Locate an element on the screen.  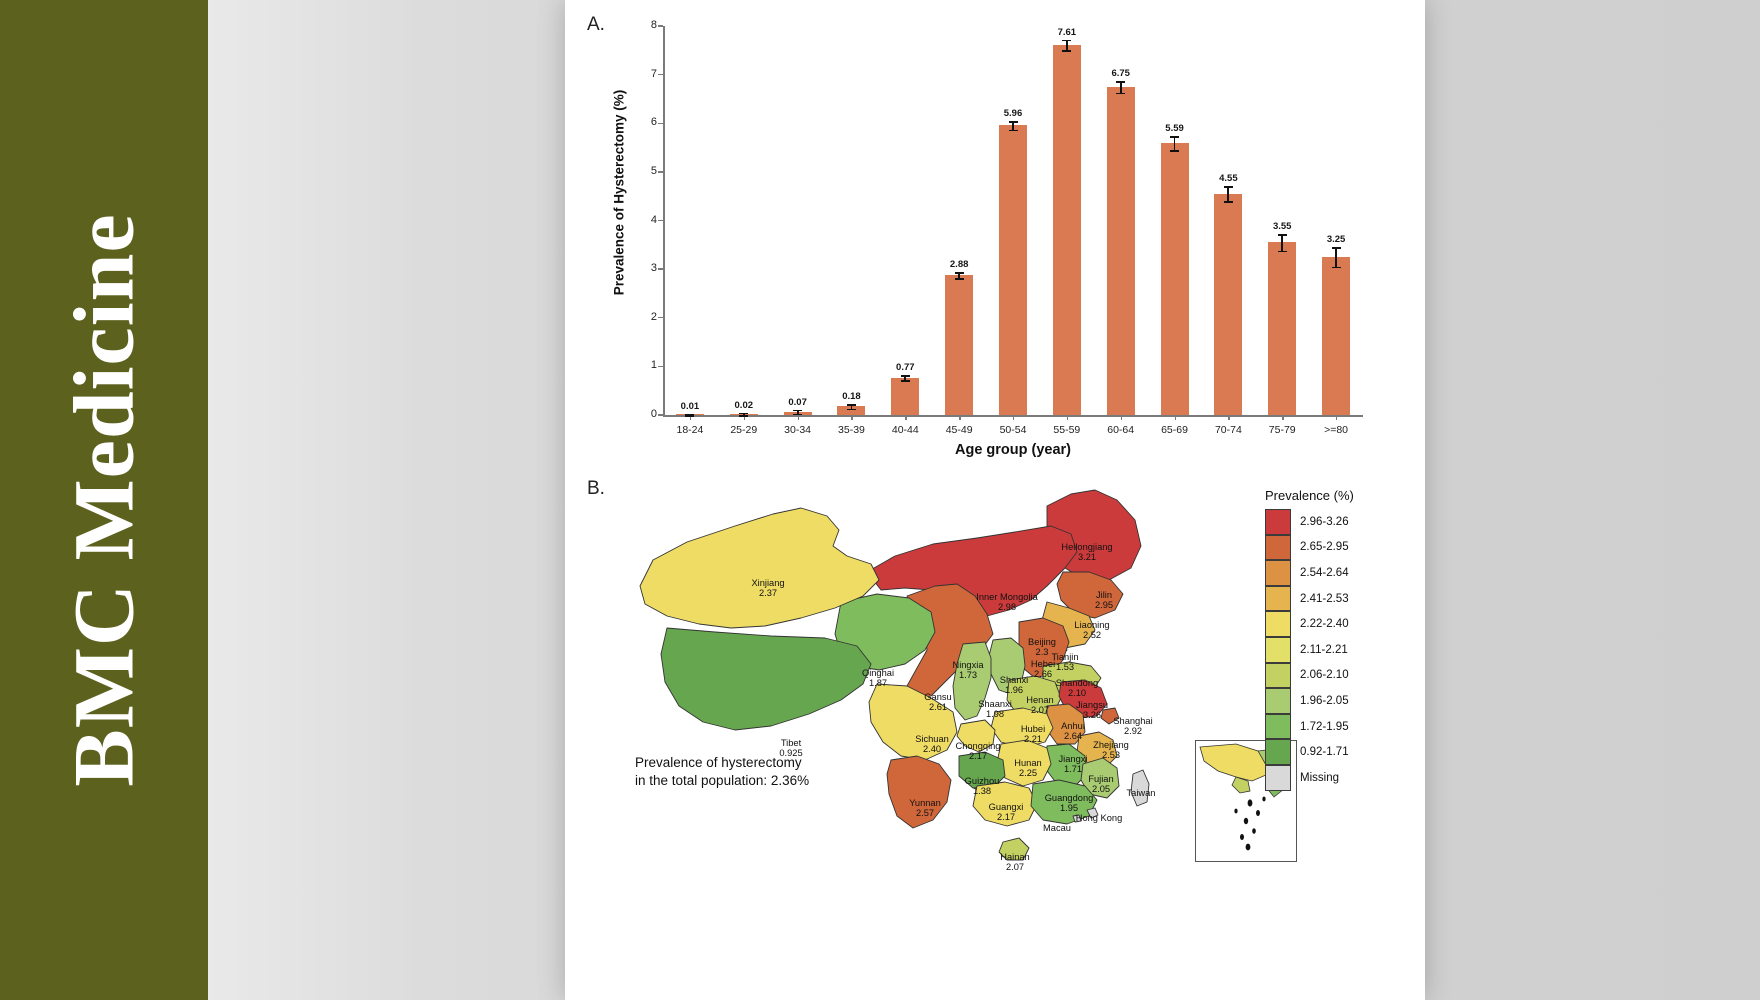
map-region-hainan is located at coordinates (1014, 849).